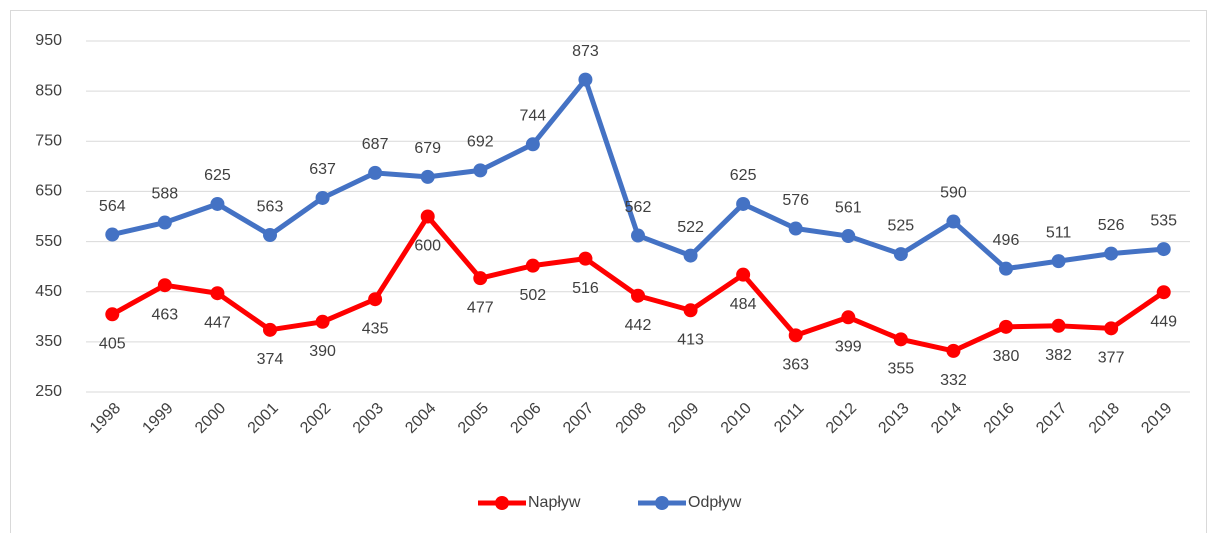 Image resolution: width=1209 pixels, height=533 pixels. What do you see at coordinates (322, 351) in the screenshot?
I see `data-label: 390` at bounding box center [322, 351].